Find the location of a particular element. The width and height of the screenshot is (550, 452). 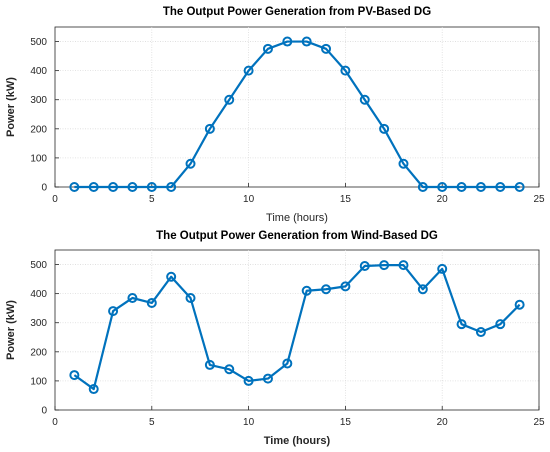

wind-x-tick-label: 25 is located at coordinates (539, 422).